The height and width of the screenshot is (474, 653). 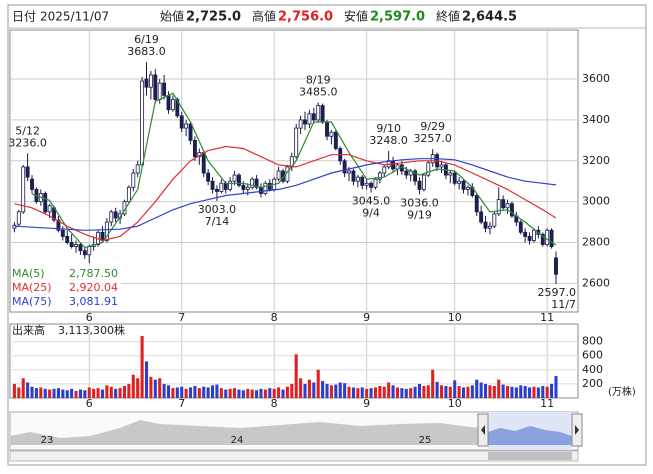 I want to click on y-tick-label: 3000, so click(x=596, y=201).